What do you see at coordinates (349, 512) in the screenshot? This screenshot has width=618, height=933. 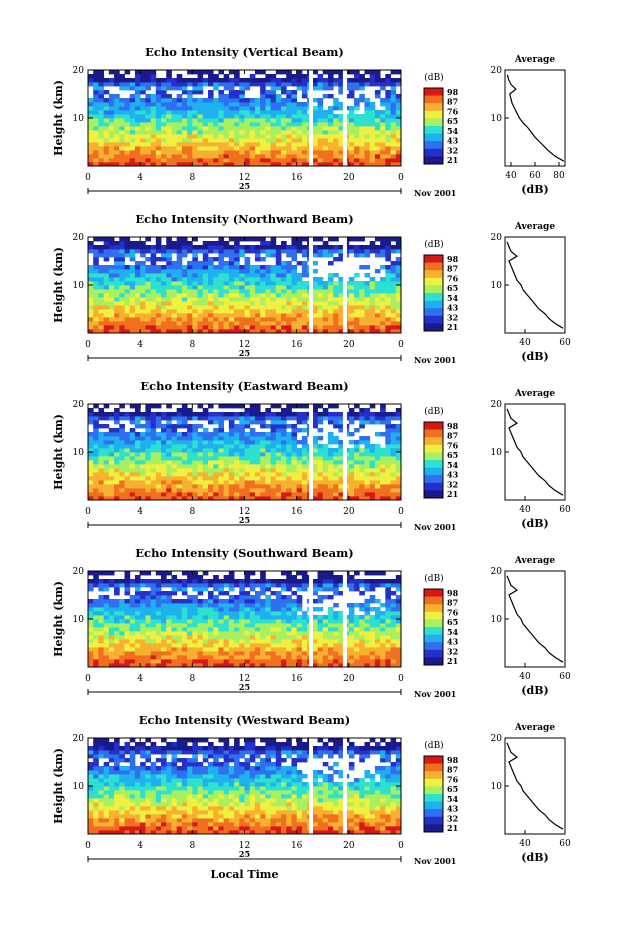 I see `x-tick-label: 20` at bounding box center [349, 512].